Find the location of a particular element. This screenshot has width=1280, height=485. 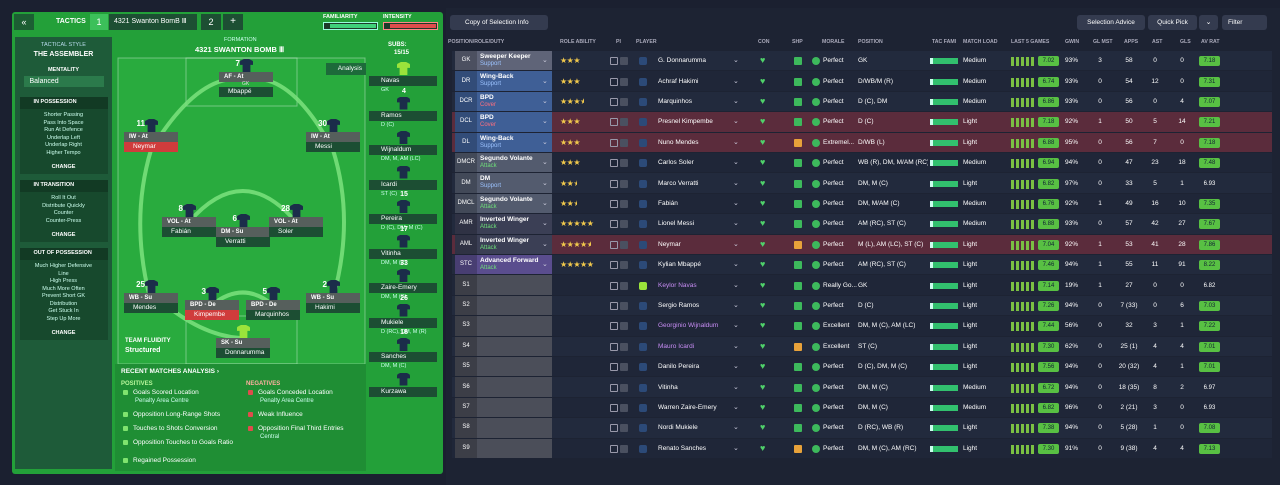

name-bar: Hakimi is located at coordinates (333, 308).